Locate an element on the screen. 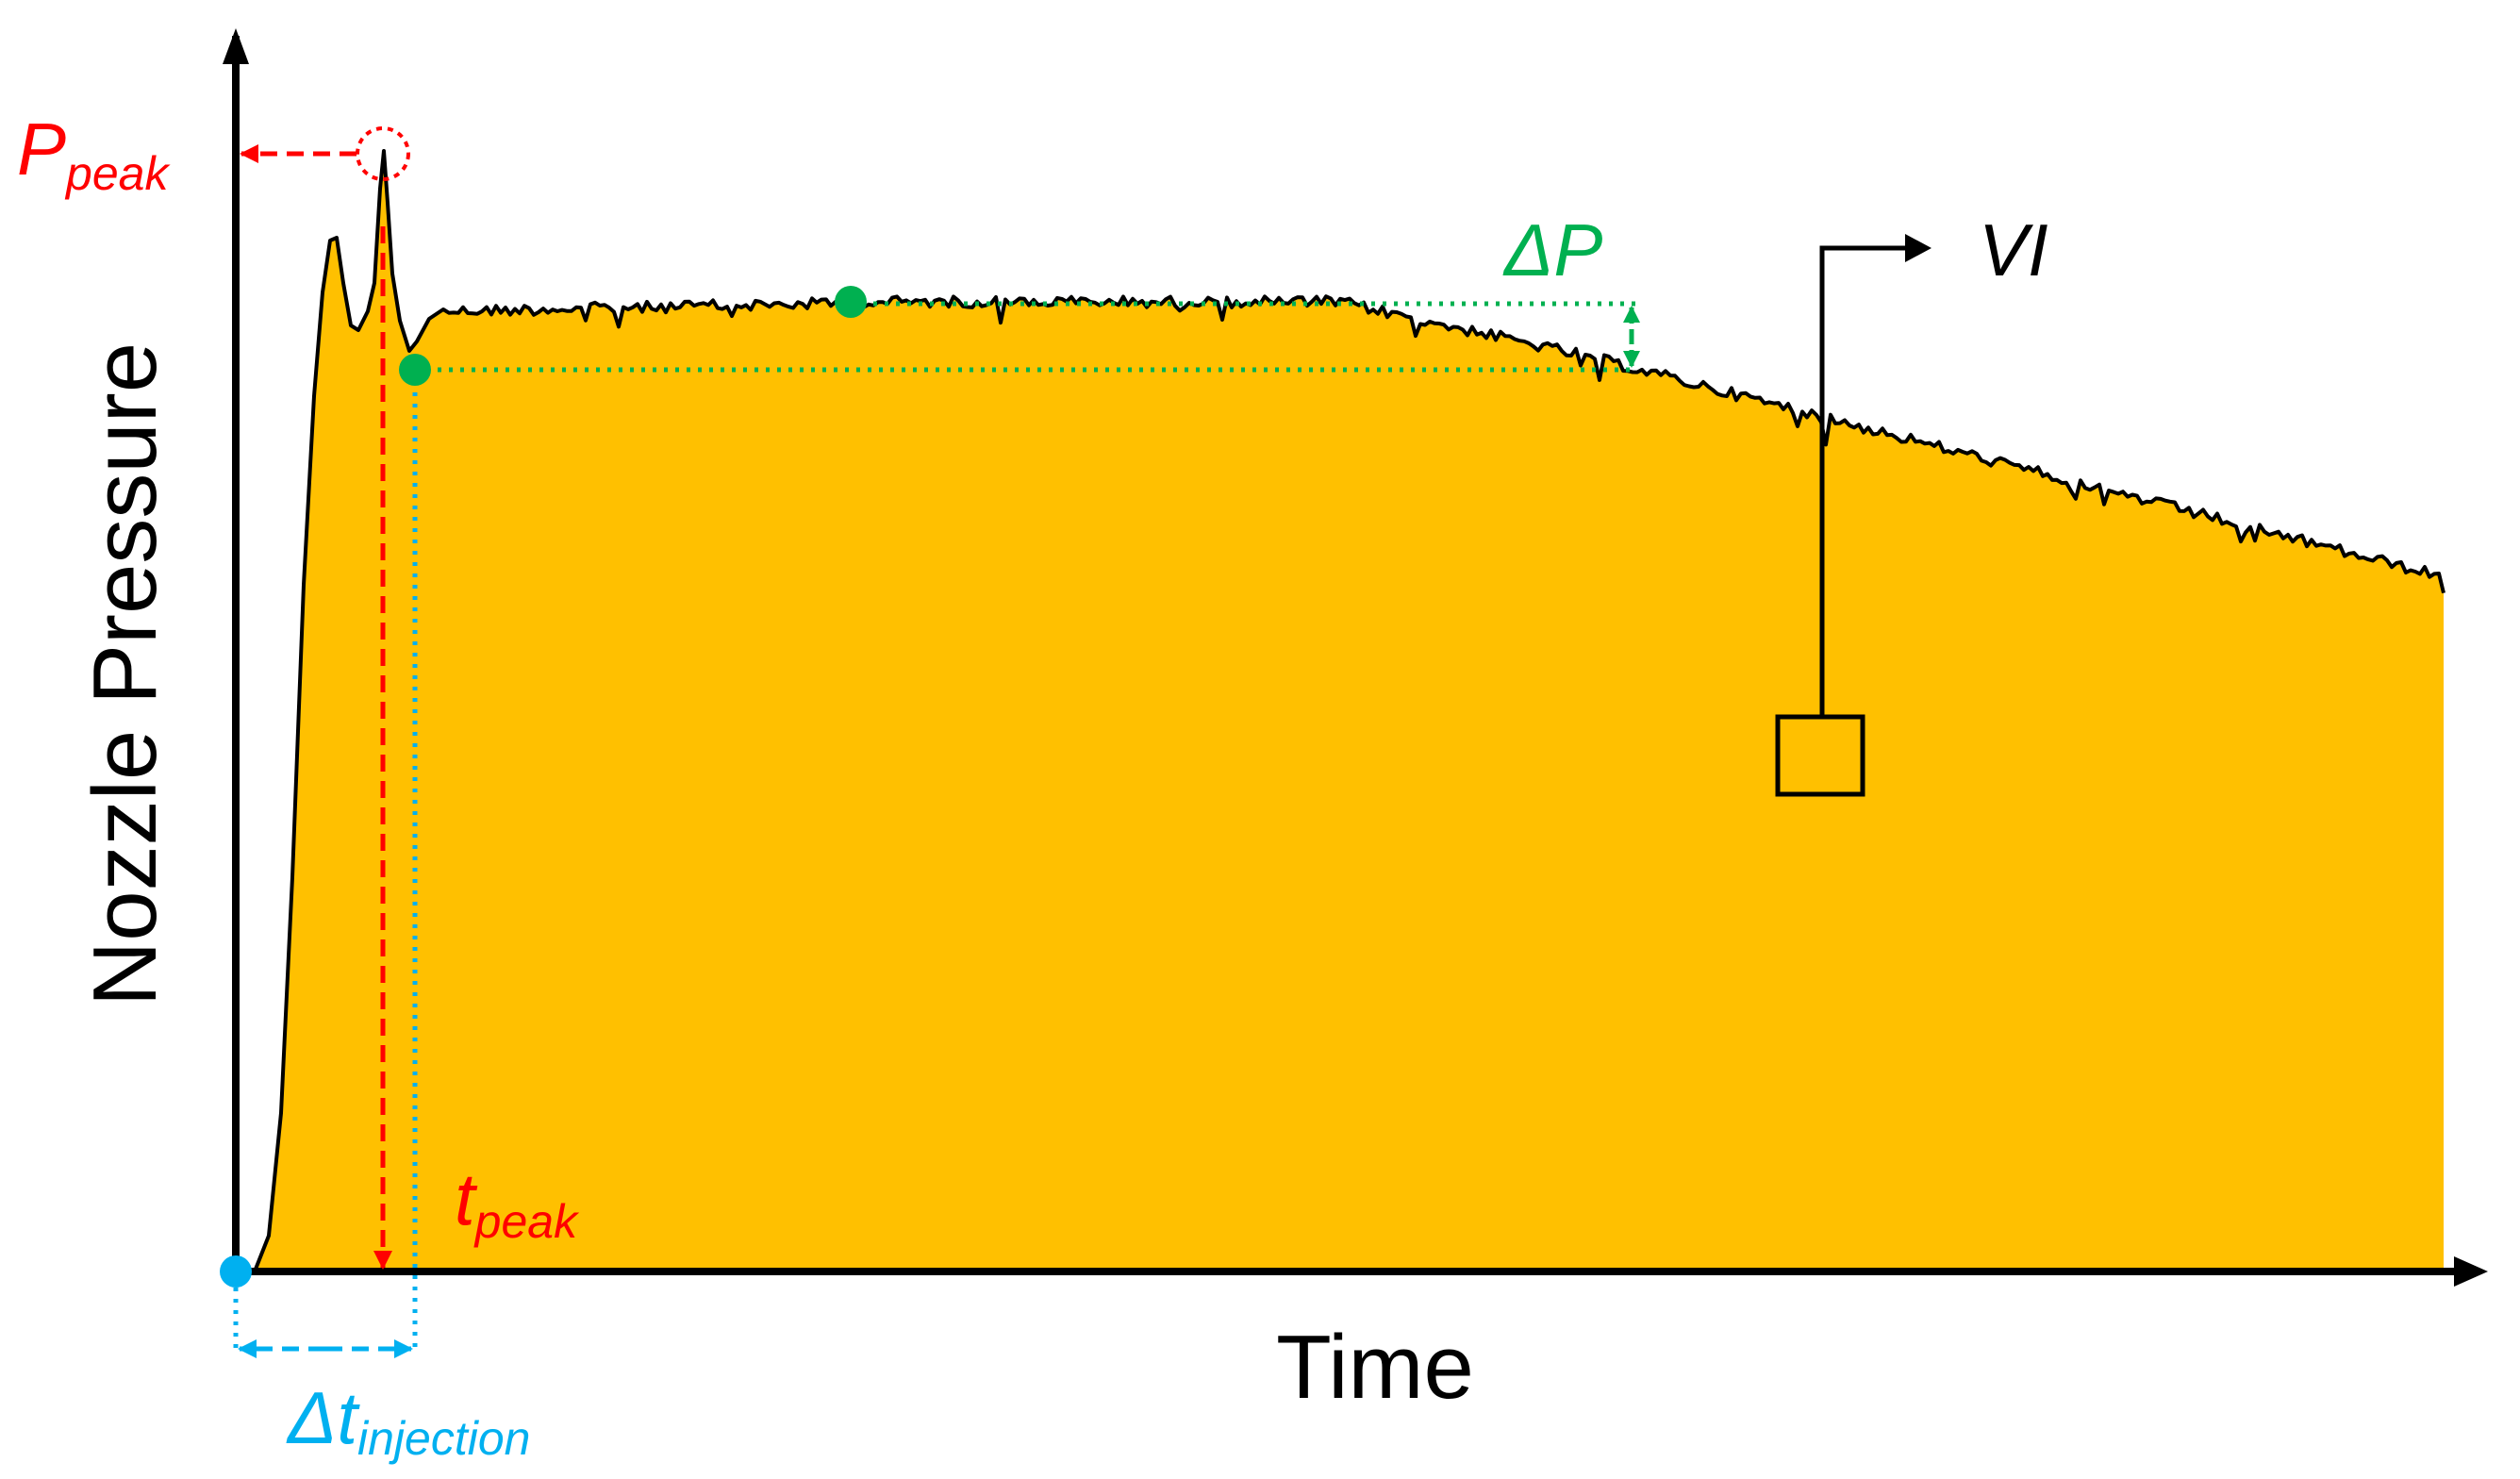 The width and height of the screenshot is (2520, 1479). t-peak-label: tpeak is located at coordinates (517, 1202).